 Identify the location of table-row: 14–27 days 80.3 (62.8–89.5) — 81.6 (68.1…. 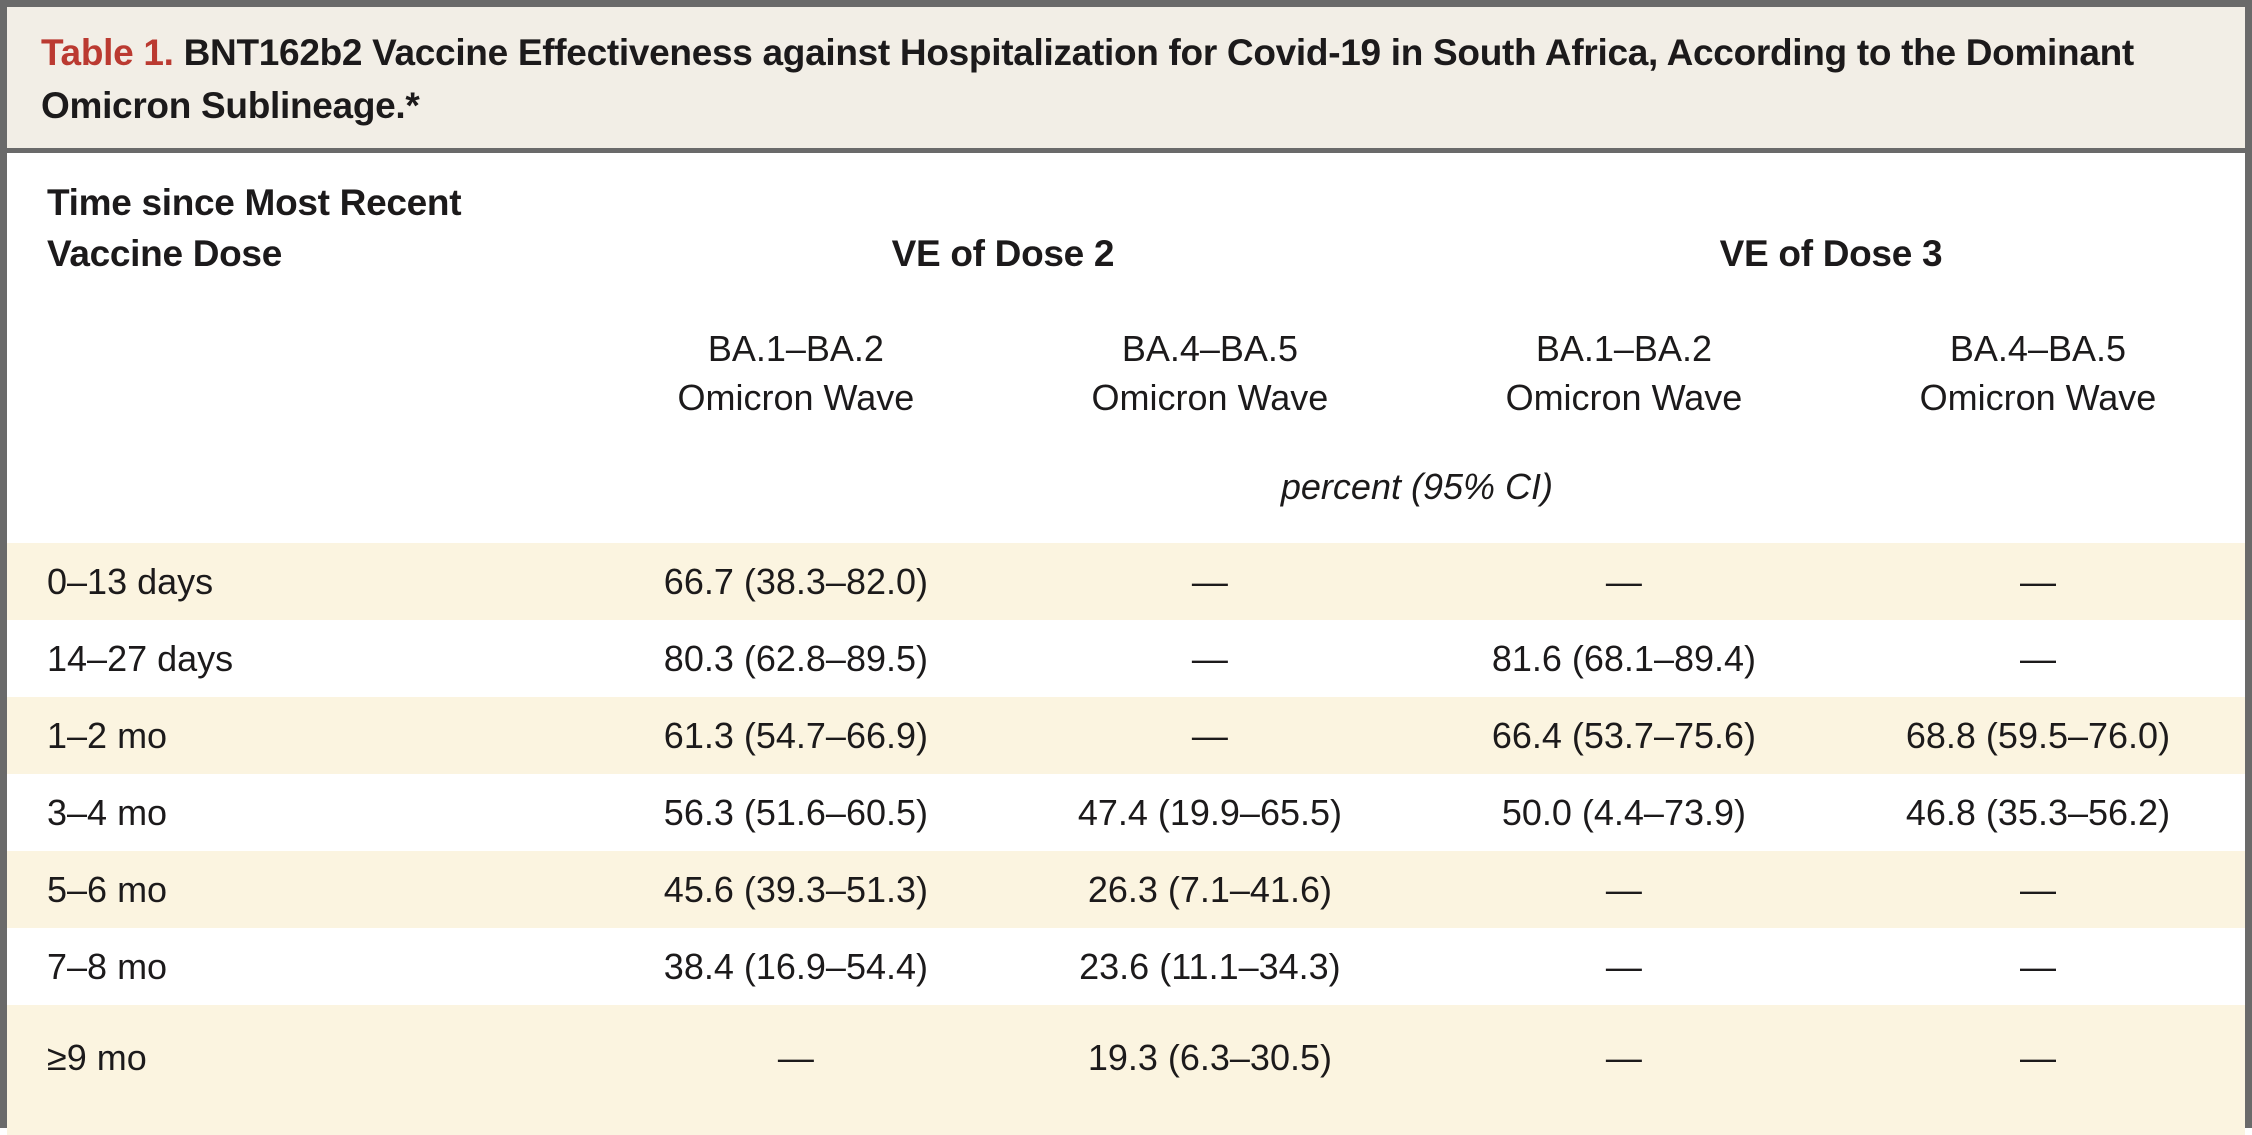
(1126, 658).